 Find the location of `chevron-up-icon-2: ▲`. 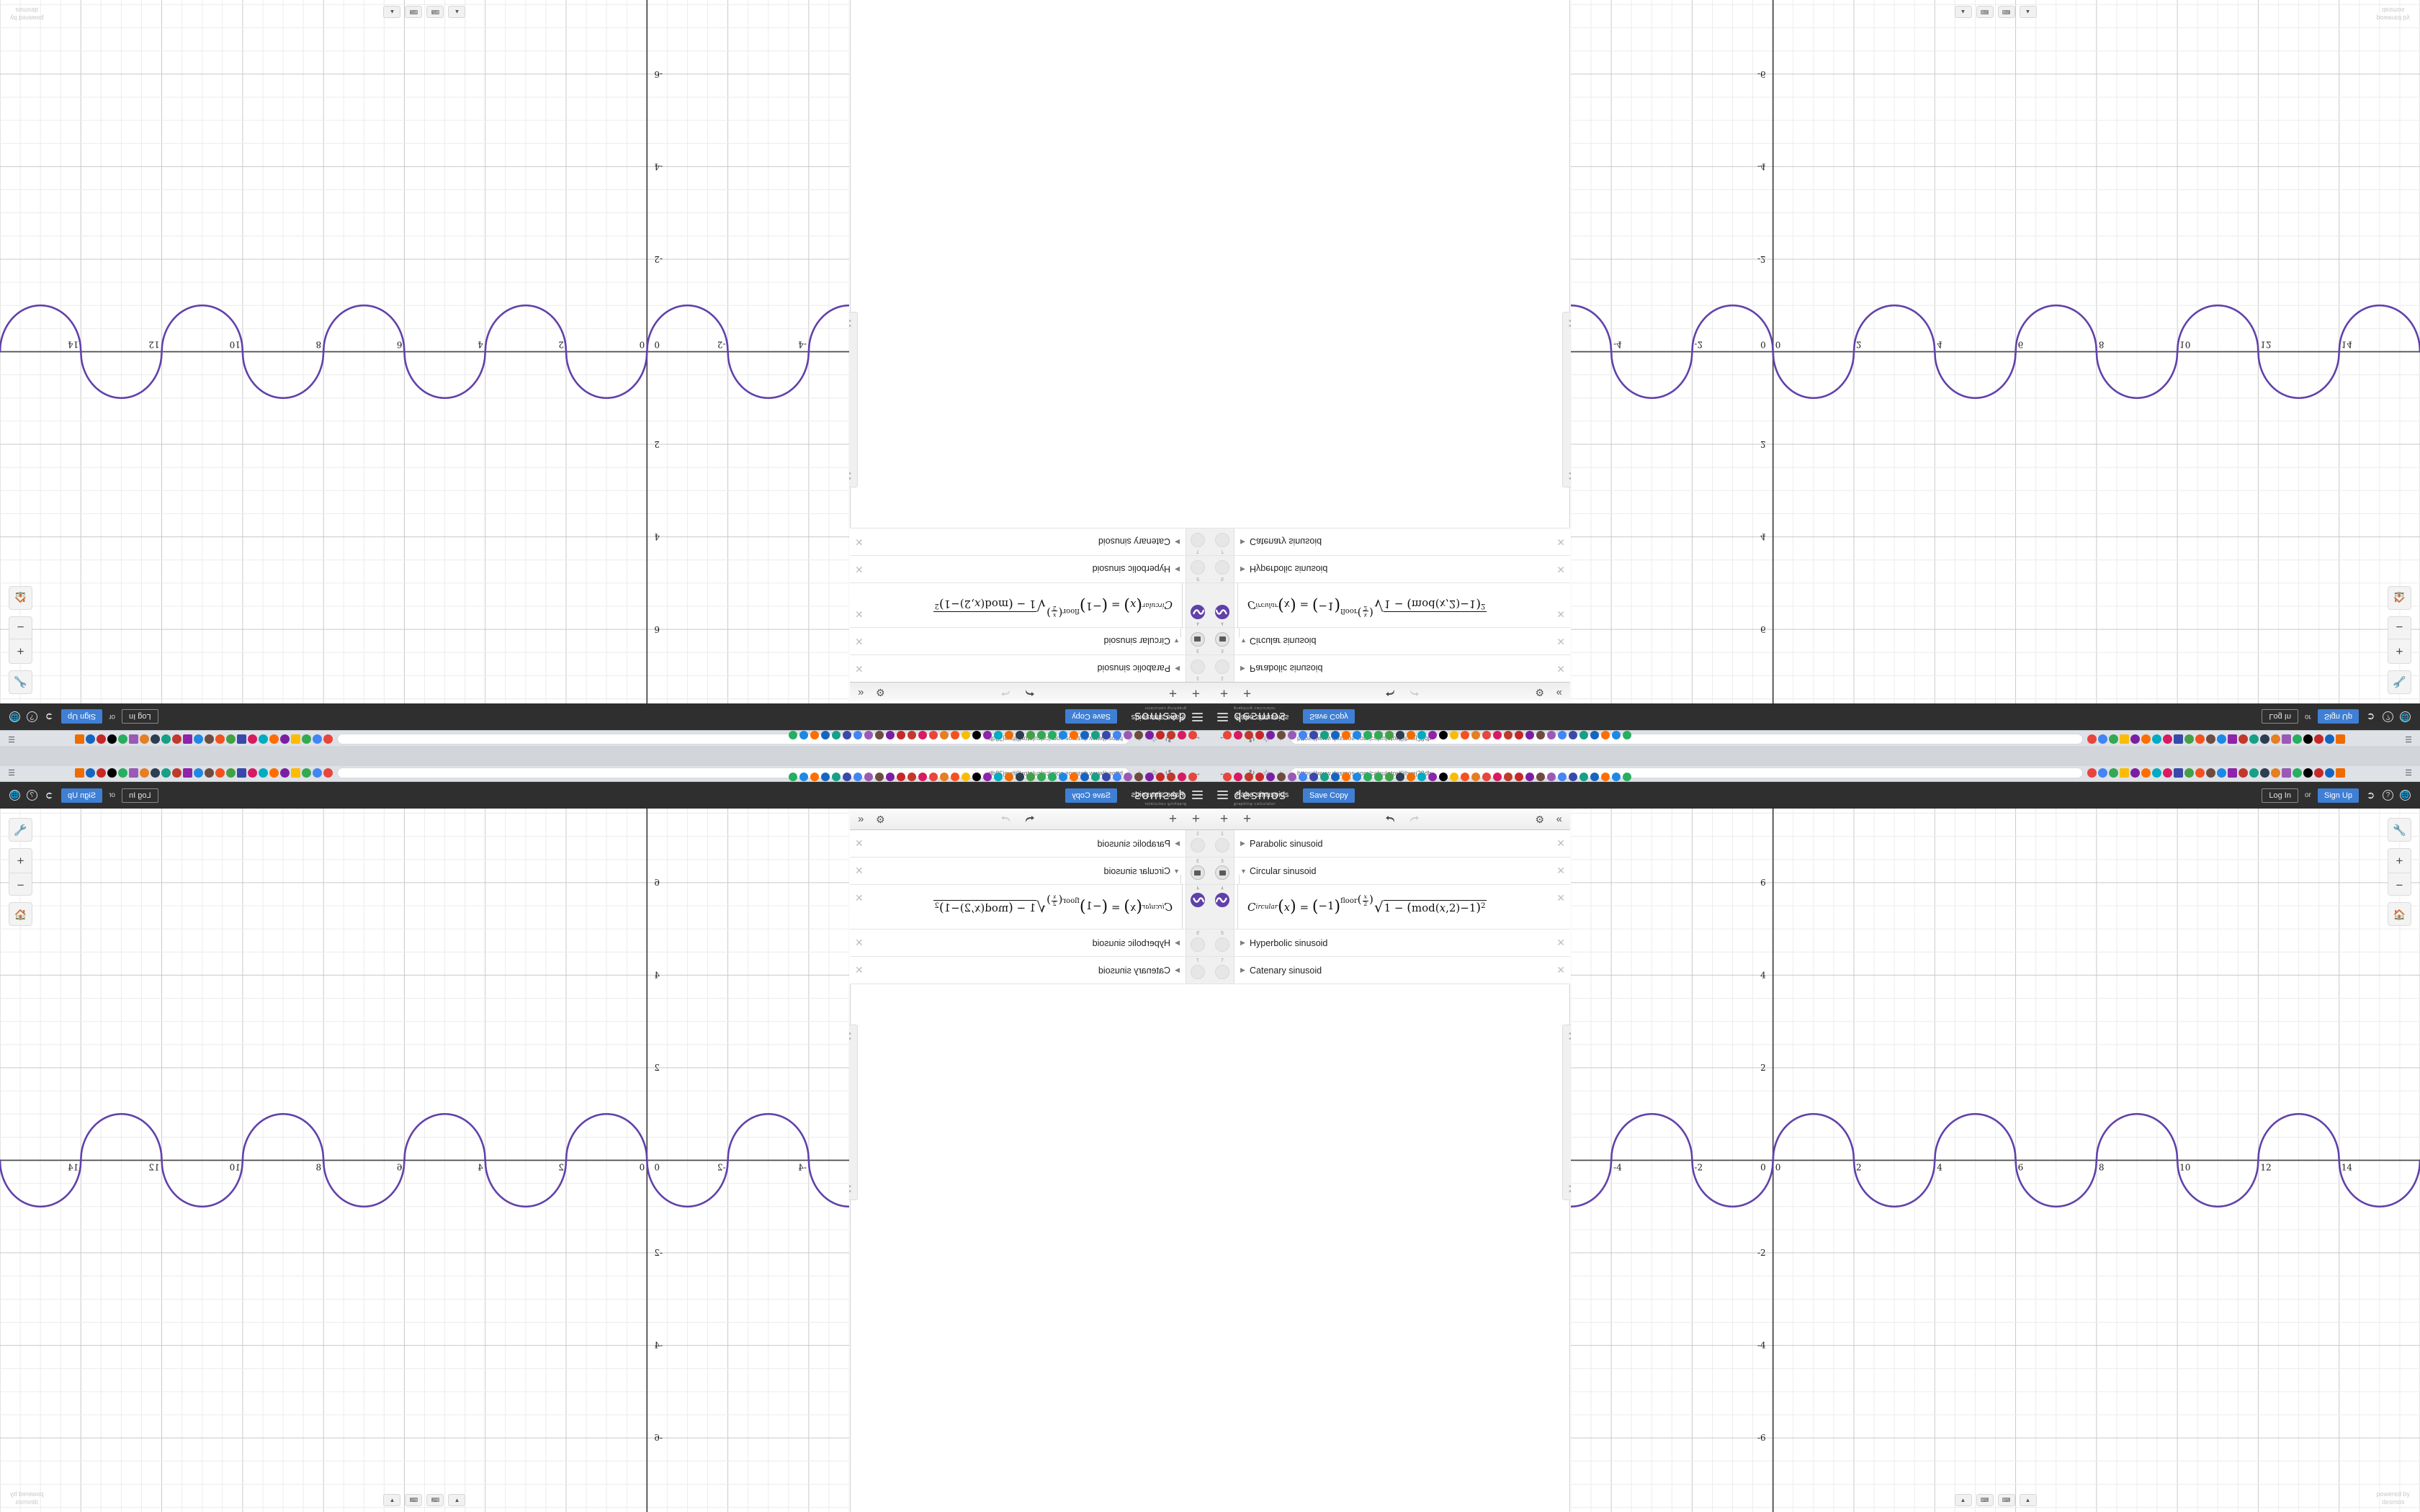

chevron-up-icon-2: ▲ is located at coordinates (392, 12).